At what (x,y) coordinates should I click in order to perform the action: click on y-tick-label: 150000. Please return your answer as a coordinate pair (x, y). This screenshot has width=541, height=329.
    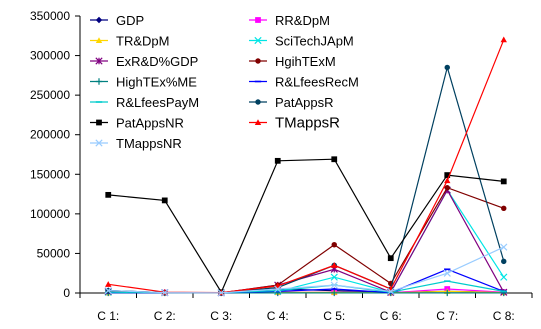
    Looking at the image, I should click on (50, 174).